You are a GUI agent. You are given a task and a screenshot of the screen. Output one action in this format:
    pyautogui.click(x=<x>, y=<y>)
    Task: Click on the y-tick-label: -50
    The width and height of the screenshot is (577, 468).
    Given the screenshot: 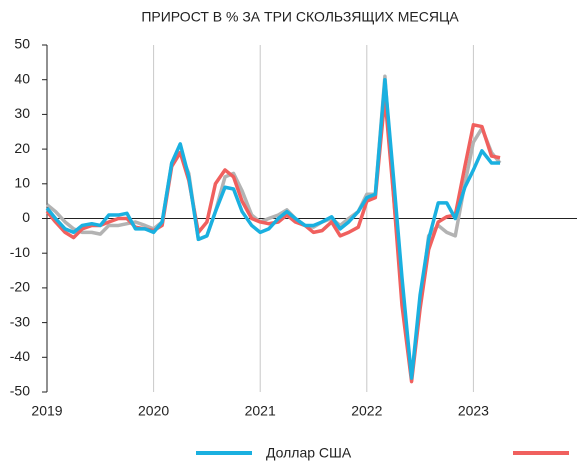 What is the action you would take?
    pyautogui.click(x=20, y=391)
    